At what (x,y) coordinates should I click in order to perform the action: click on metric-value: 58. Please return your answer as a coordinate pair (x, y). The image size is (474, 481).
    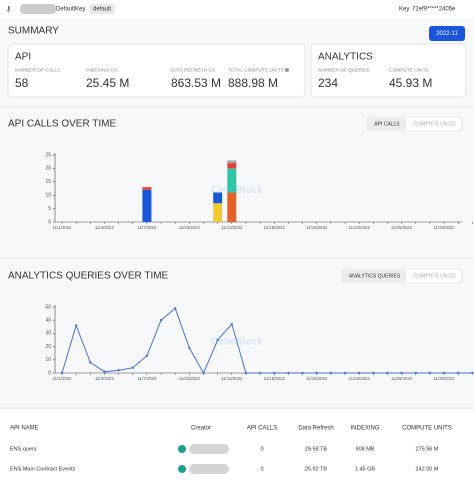
    Looking at the image, I should click on (22, 83).